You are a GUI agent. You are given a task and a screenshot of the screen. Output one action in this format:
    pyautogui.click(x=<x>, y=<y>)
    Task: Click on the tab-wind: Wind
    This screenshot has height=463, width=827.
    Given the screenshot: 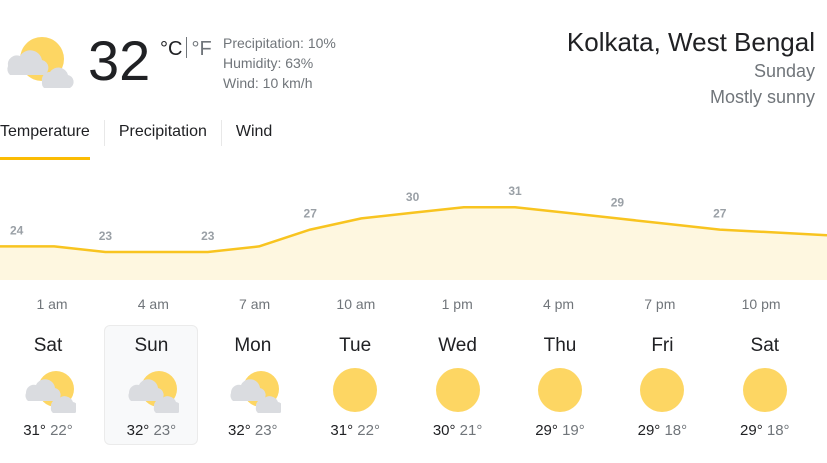 What is the action you would take?
    pyautogui.click(x=254, y=131)
    